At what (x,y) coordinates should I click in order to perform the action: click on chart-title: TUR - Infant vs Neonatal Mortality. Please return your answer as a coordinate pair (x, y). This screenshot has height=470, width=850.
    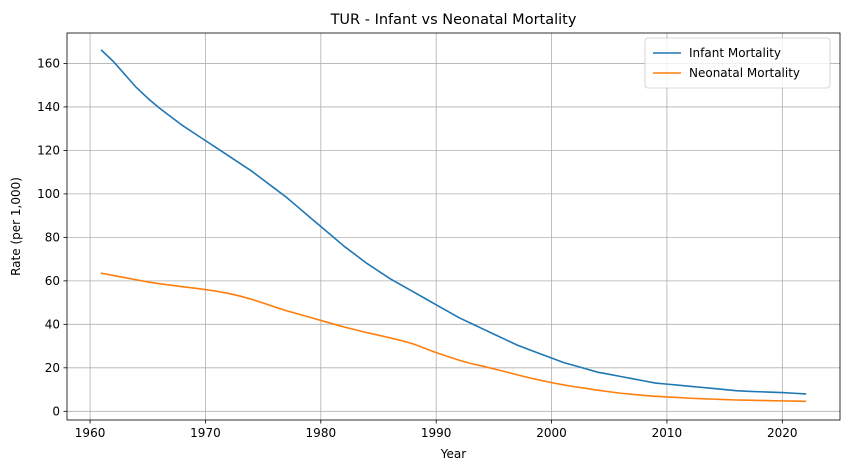
    Looking at the image, I should click on (453, 20).